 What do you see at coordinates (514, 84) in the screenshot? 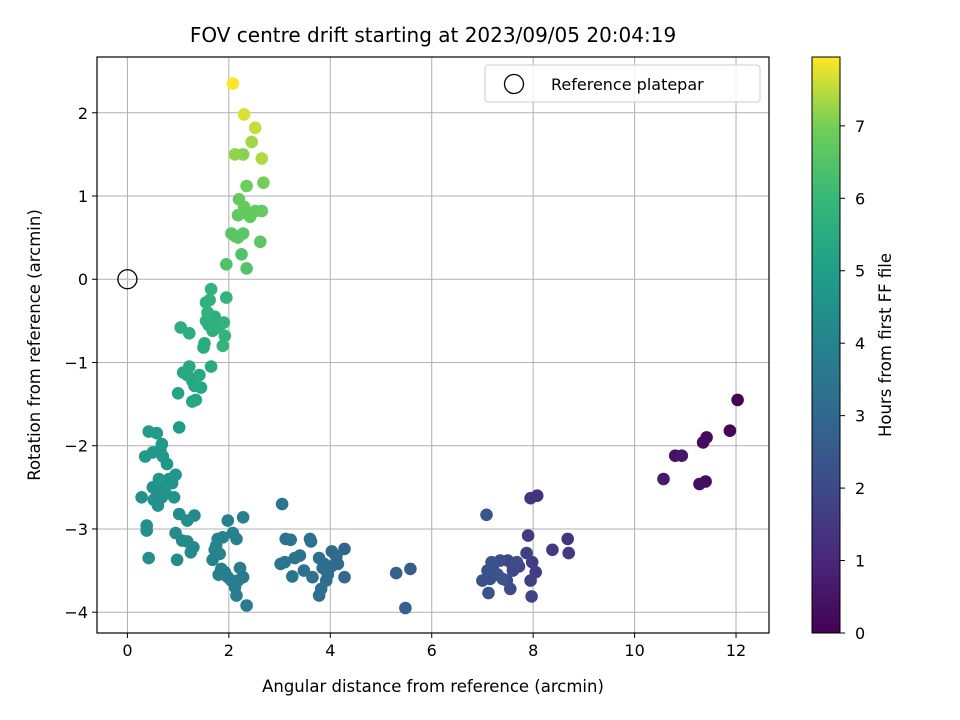
I see `legend-marker-icon` at bounding box center [514, 84].